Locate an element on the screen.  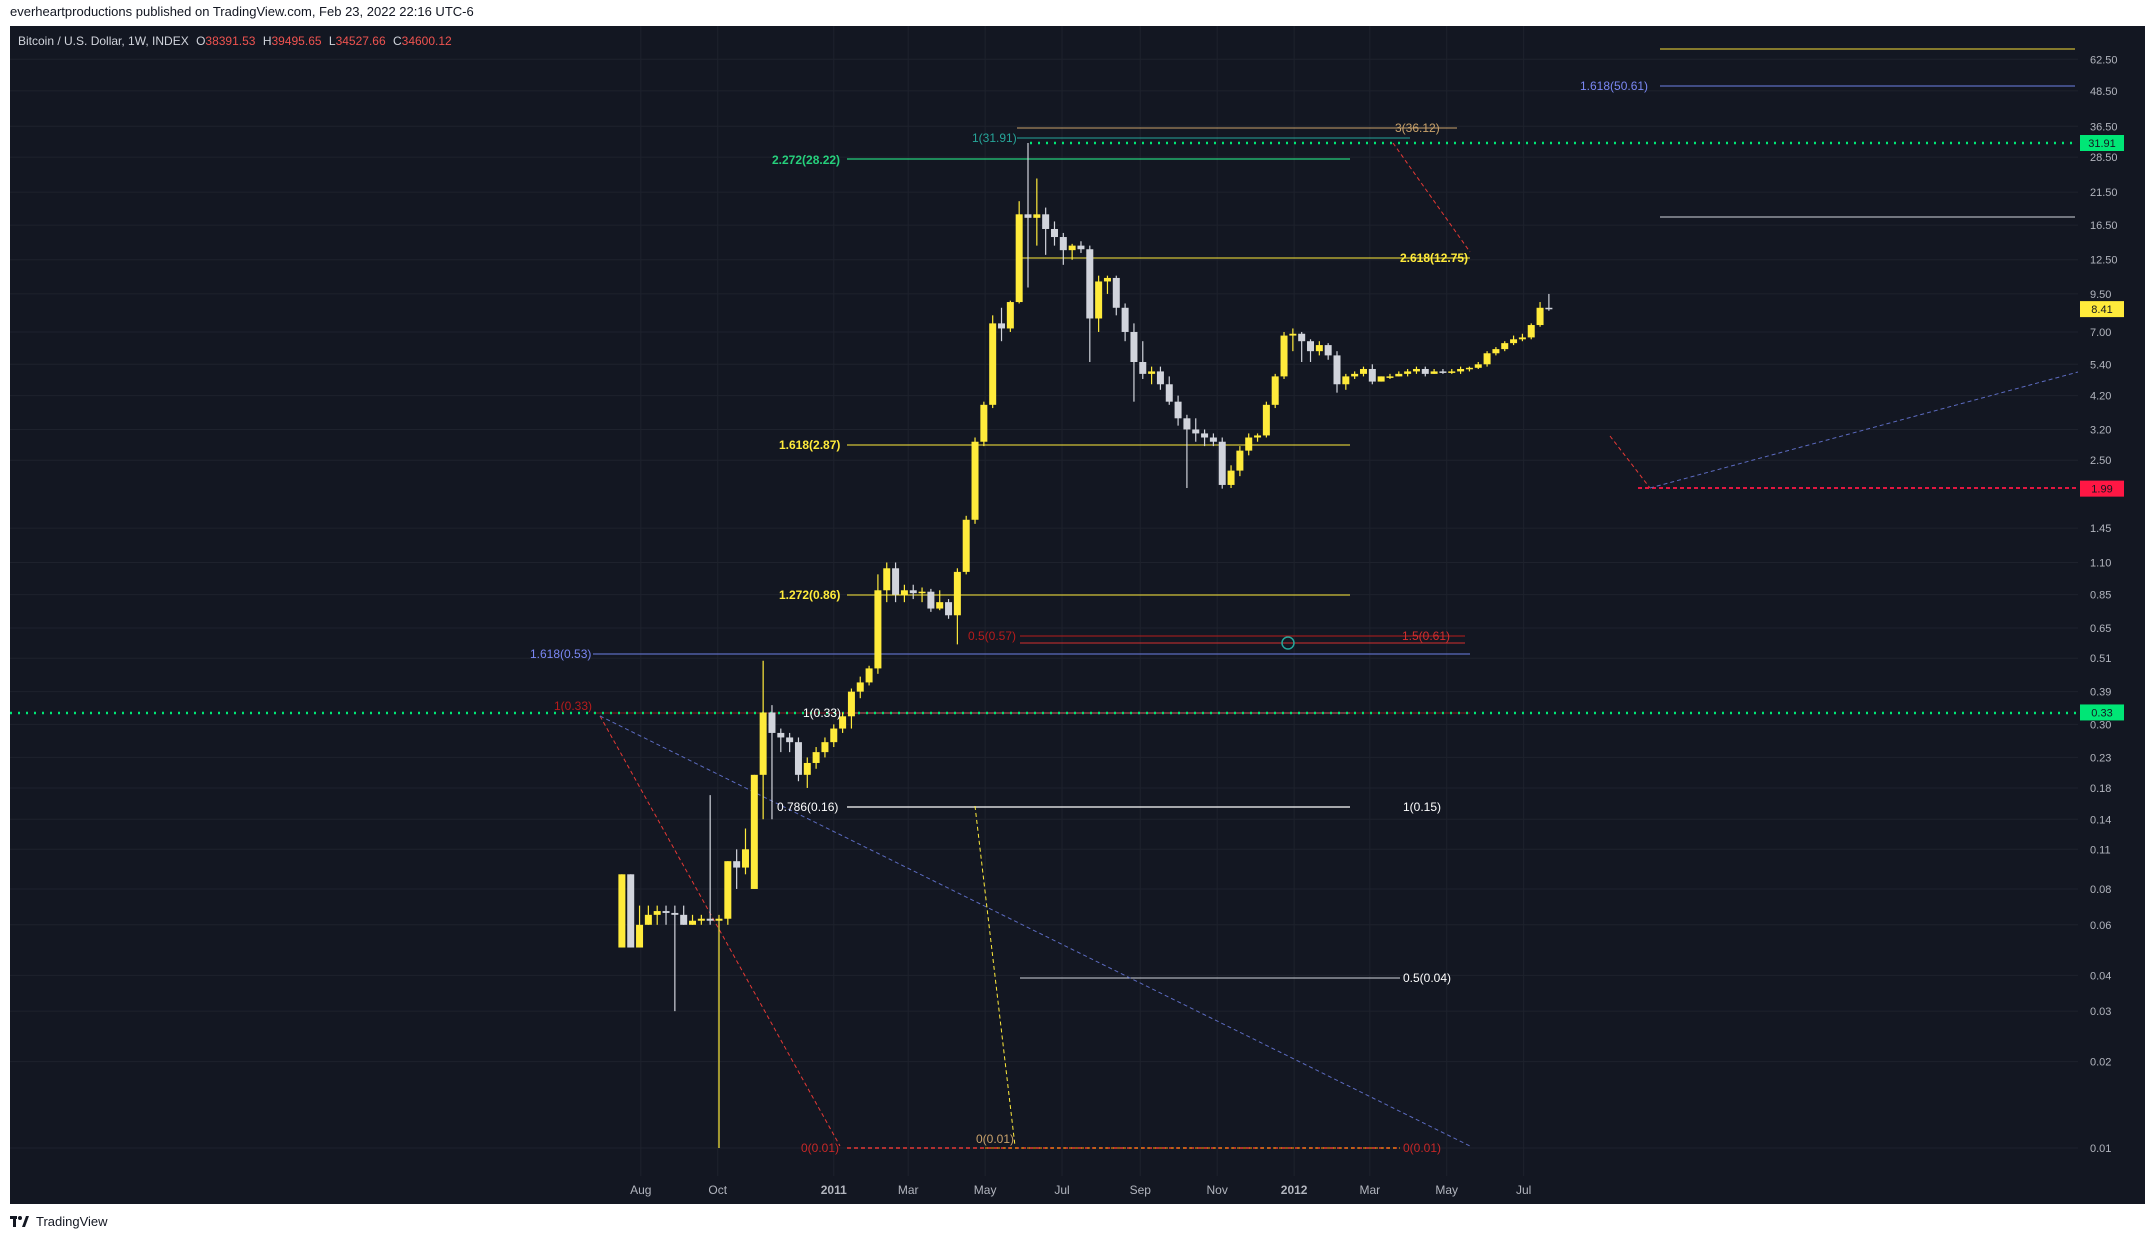
fib-label: 1(31.91) is located at coordinates (994, 138).